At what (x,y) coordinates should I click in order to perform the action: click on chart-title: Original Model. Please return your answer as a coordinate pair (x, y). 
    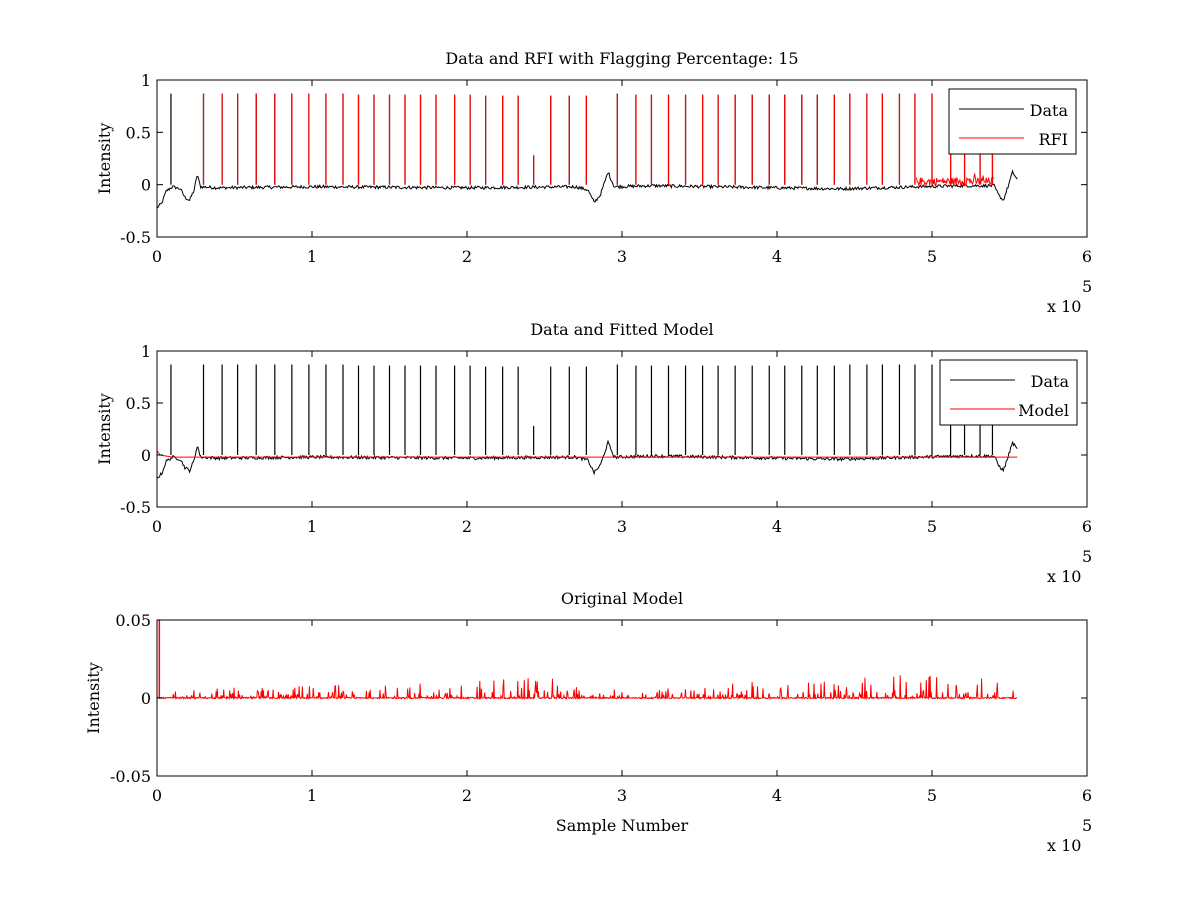
    Looking at the image, I should click on (622, 598).